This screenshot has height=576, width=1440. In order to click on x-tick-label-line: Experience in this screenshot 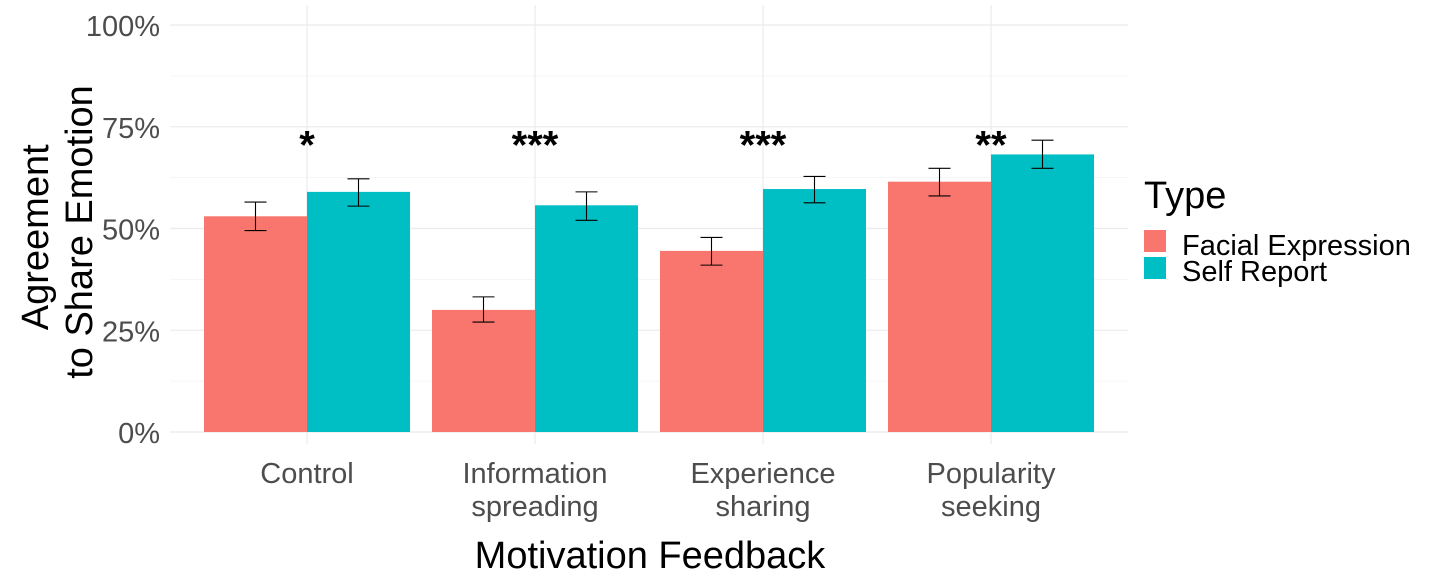, I will do `click(762, 474)`.